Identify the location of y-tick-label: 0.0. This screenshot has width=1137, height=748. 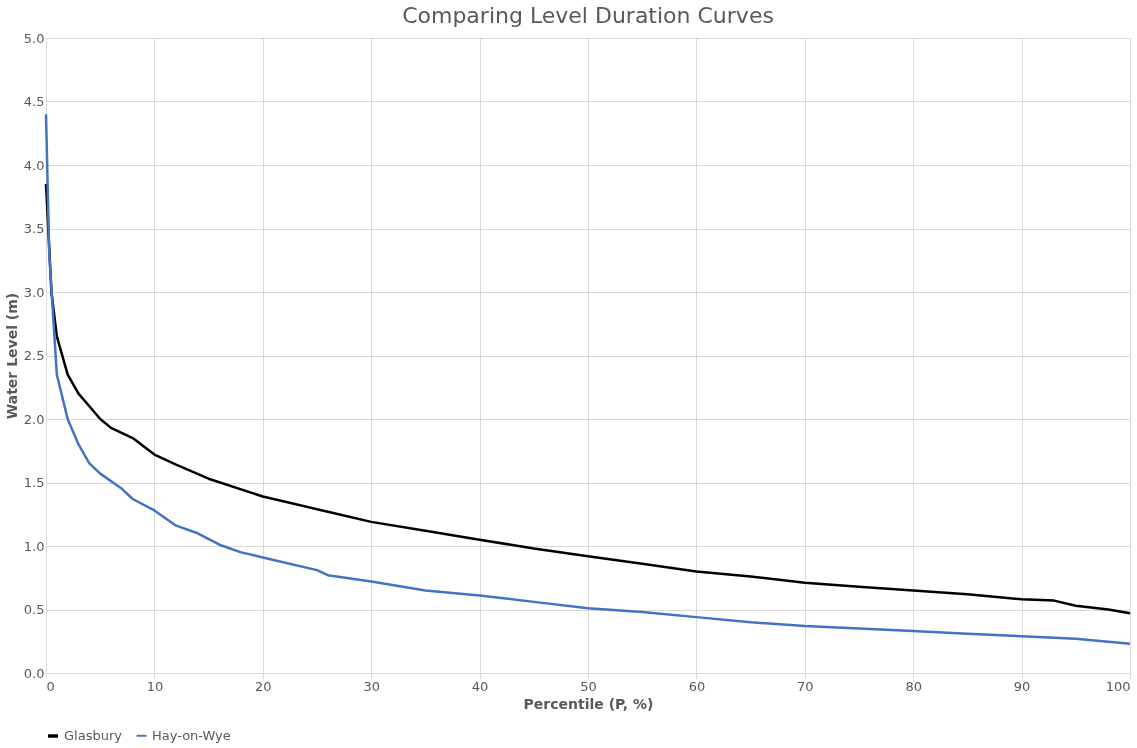
(34, 673).